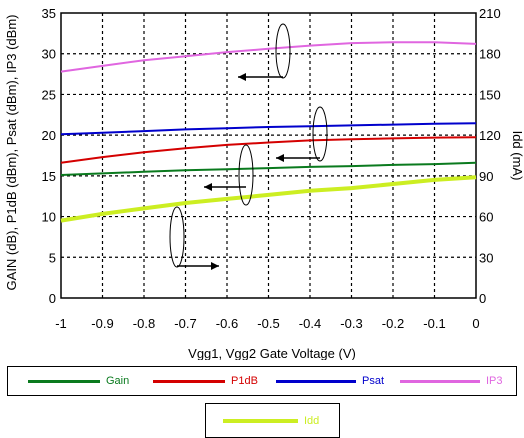  What do you see at coordinates (144, 323) in the screenshot?
I see `x-tick-label: -0.8` at bounding box center [144, 323].